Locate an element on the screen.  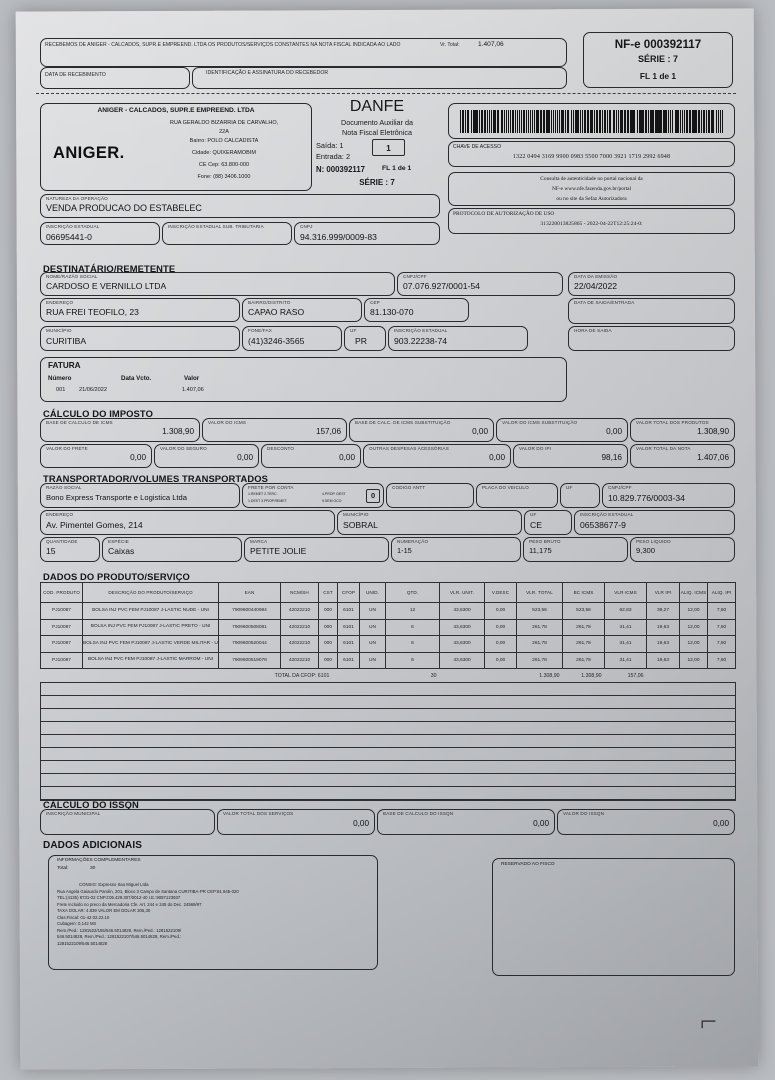
volumes-especie-label: ESPÉCIE is located at coordinates (118, 541).